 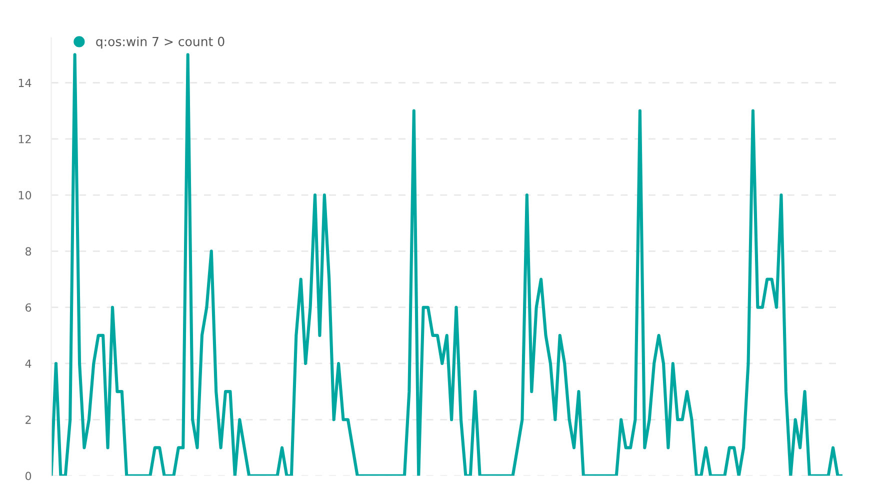 What do you see at coordinates (25, 82) in the screenshot?
I see `y-tick-label: 14` at bounding box center [25, 82].